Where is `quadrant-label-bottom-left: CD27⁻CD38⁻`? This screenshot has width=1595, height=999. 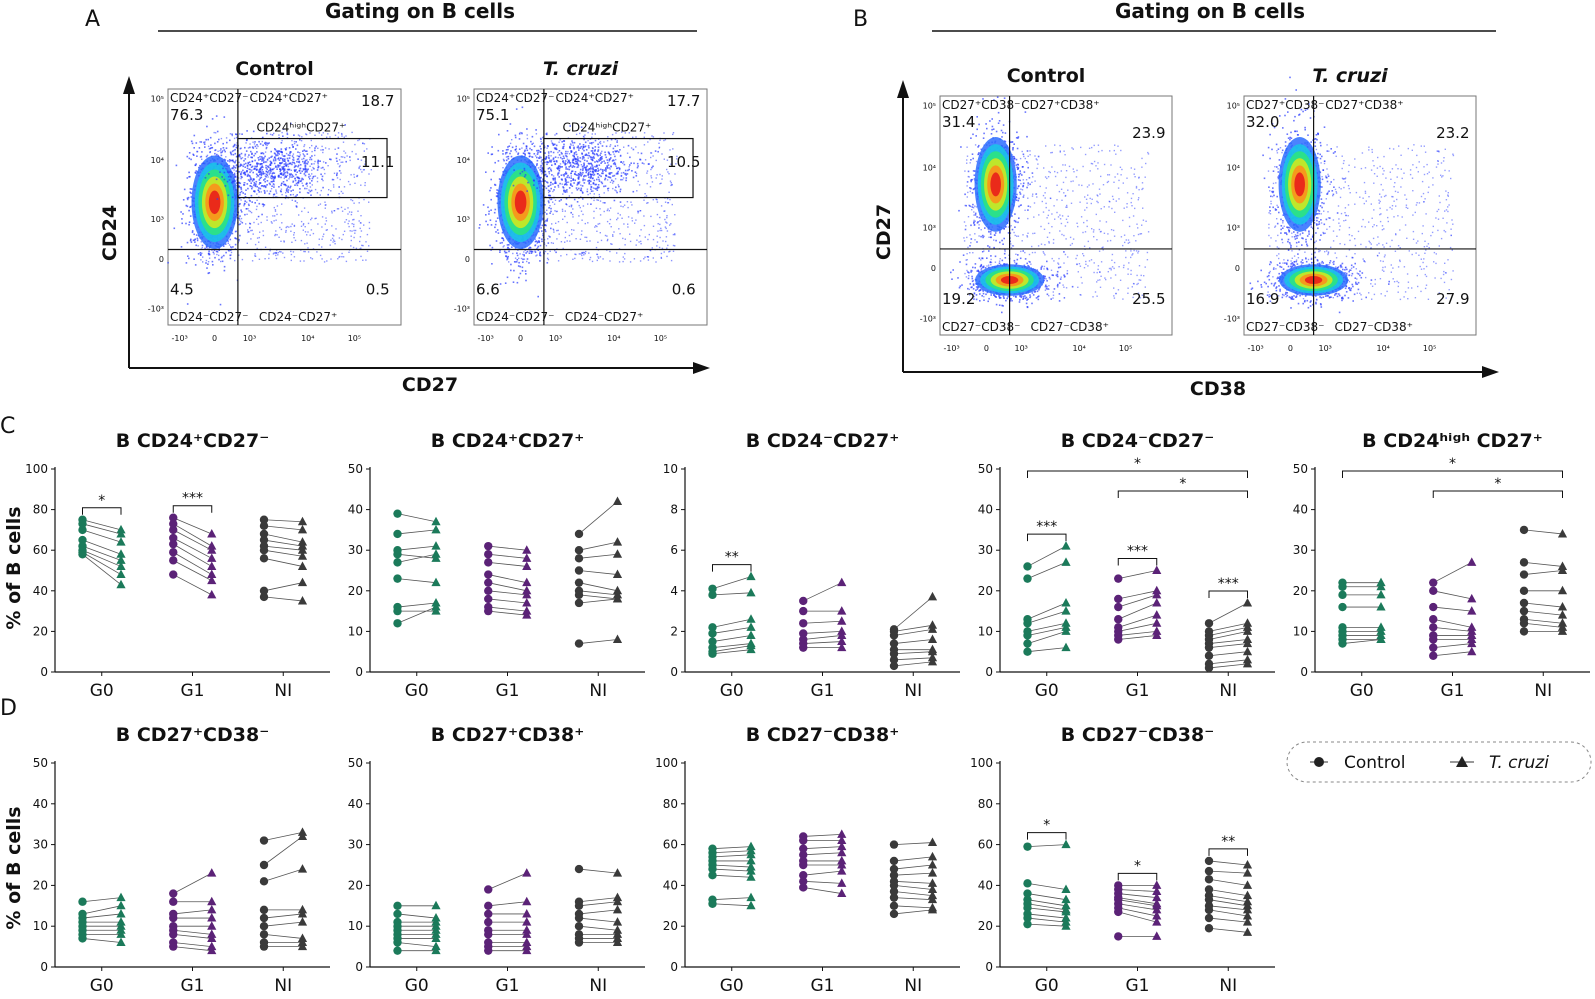
quadrant-label-bottom-left: CD27⁻CD38⁻ is located at coordinates (981, 327).